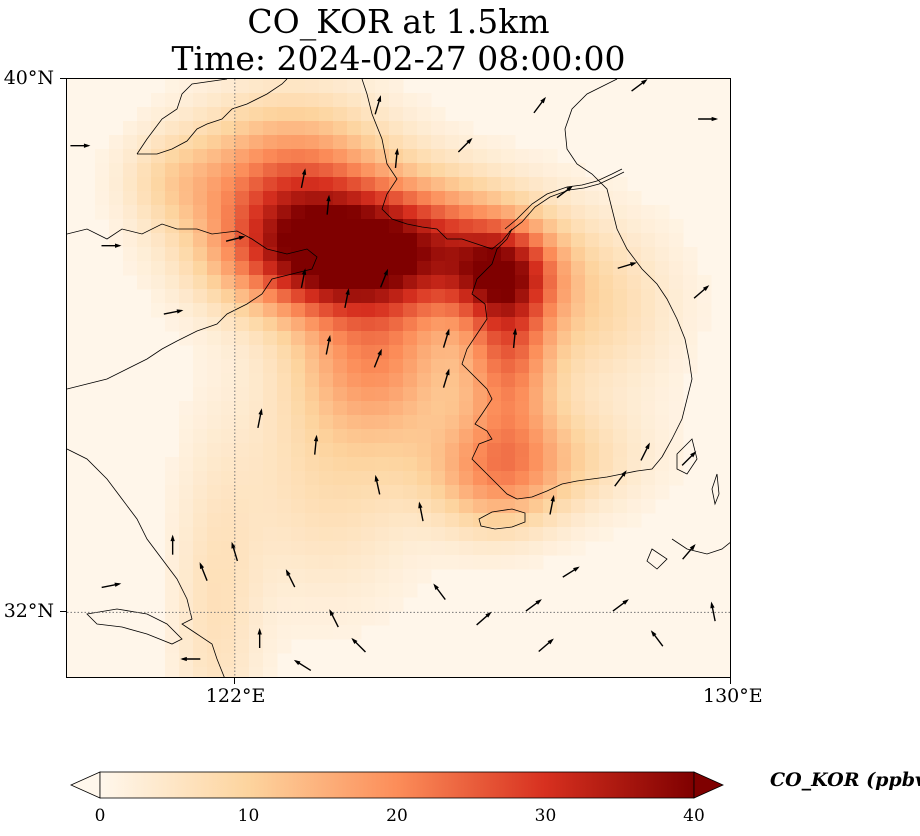  I want to click on colorbar-label: CO_KOR (ppbv), so click(845, 780).